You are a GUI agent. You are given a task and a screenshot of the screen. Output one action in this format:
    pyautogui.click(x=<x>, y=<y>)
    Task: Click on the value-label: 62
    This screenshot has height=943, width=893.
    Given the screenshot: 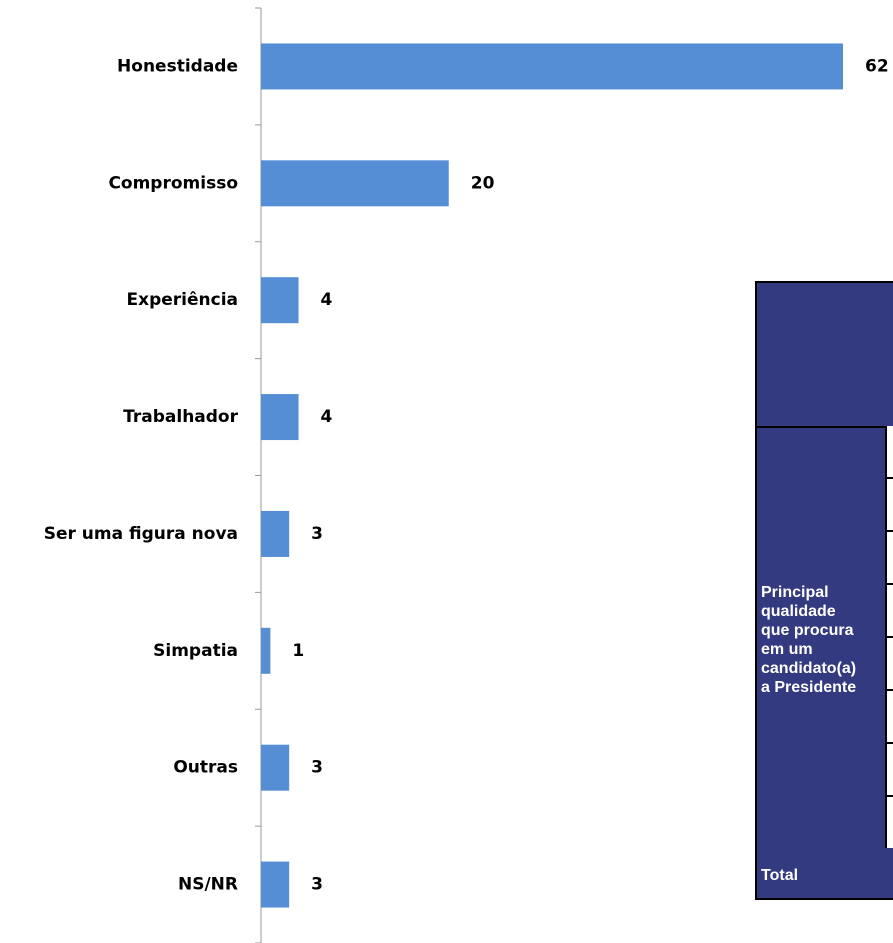 What is the action you would take?
    pyautogui.click(x=877, y=66)
    